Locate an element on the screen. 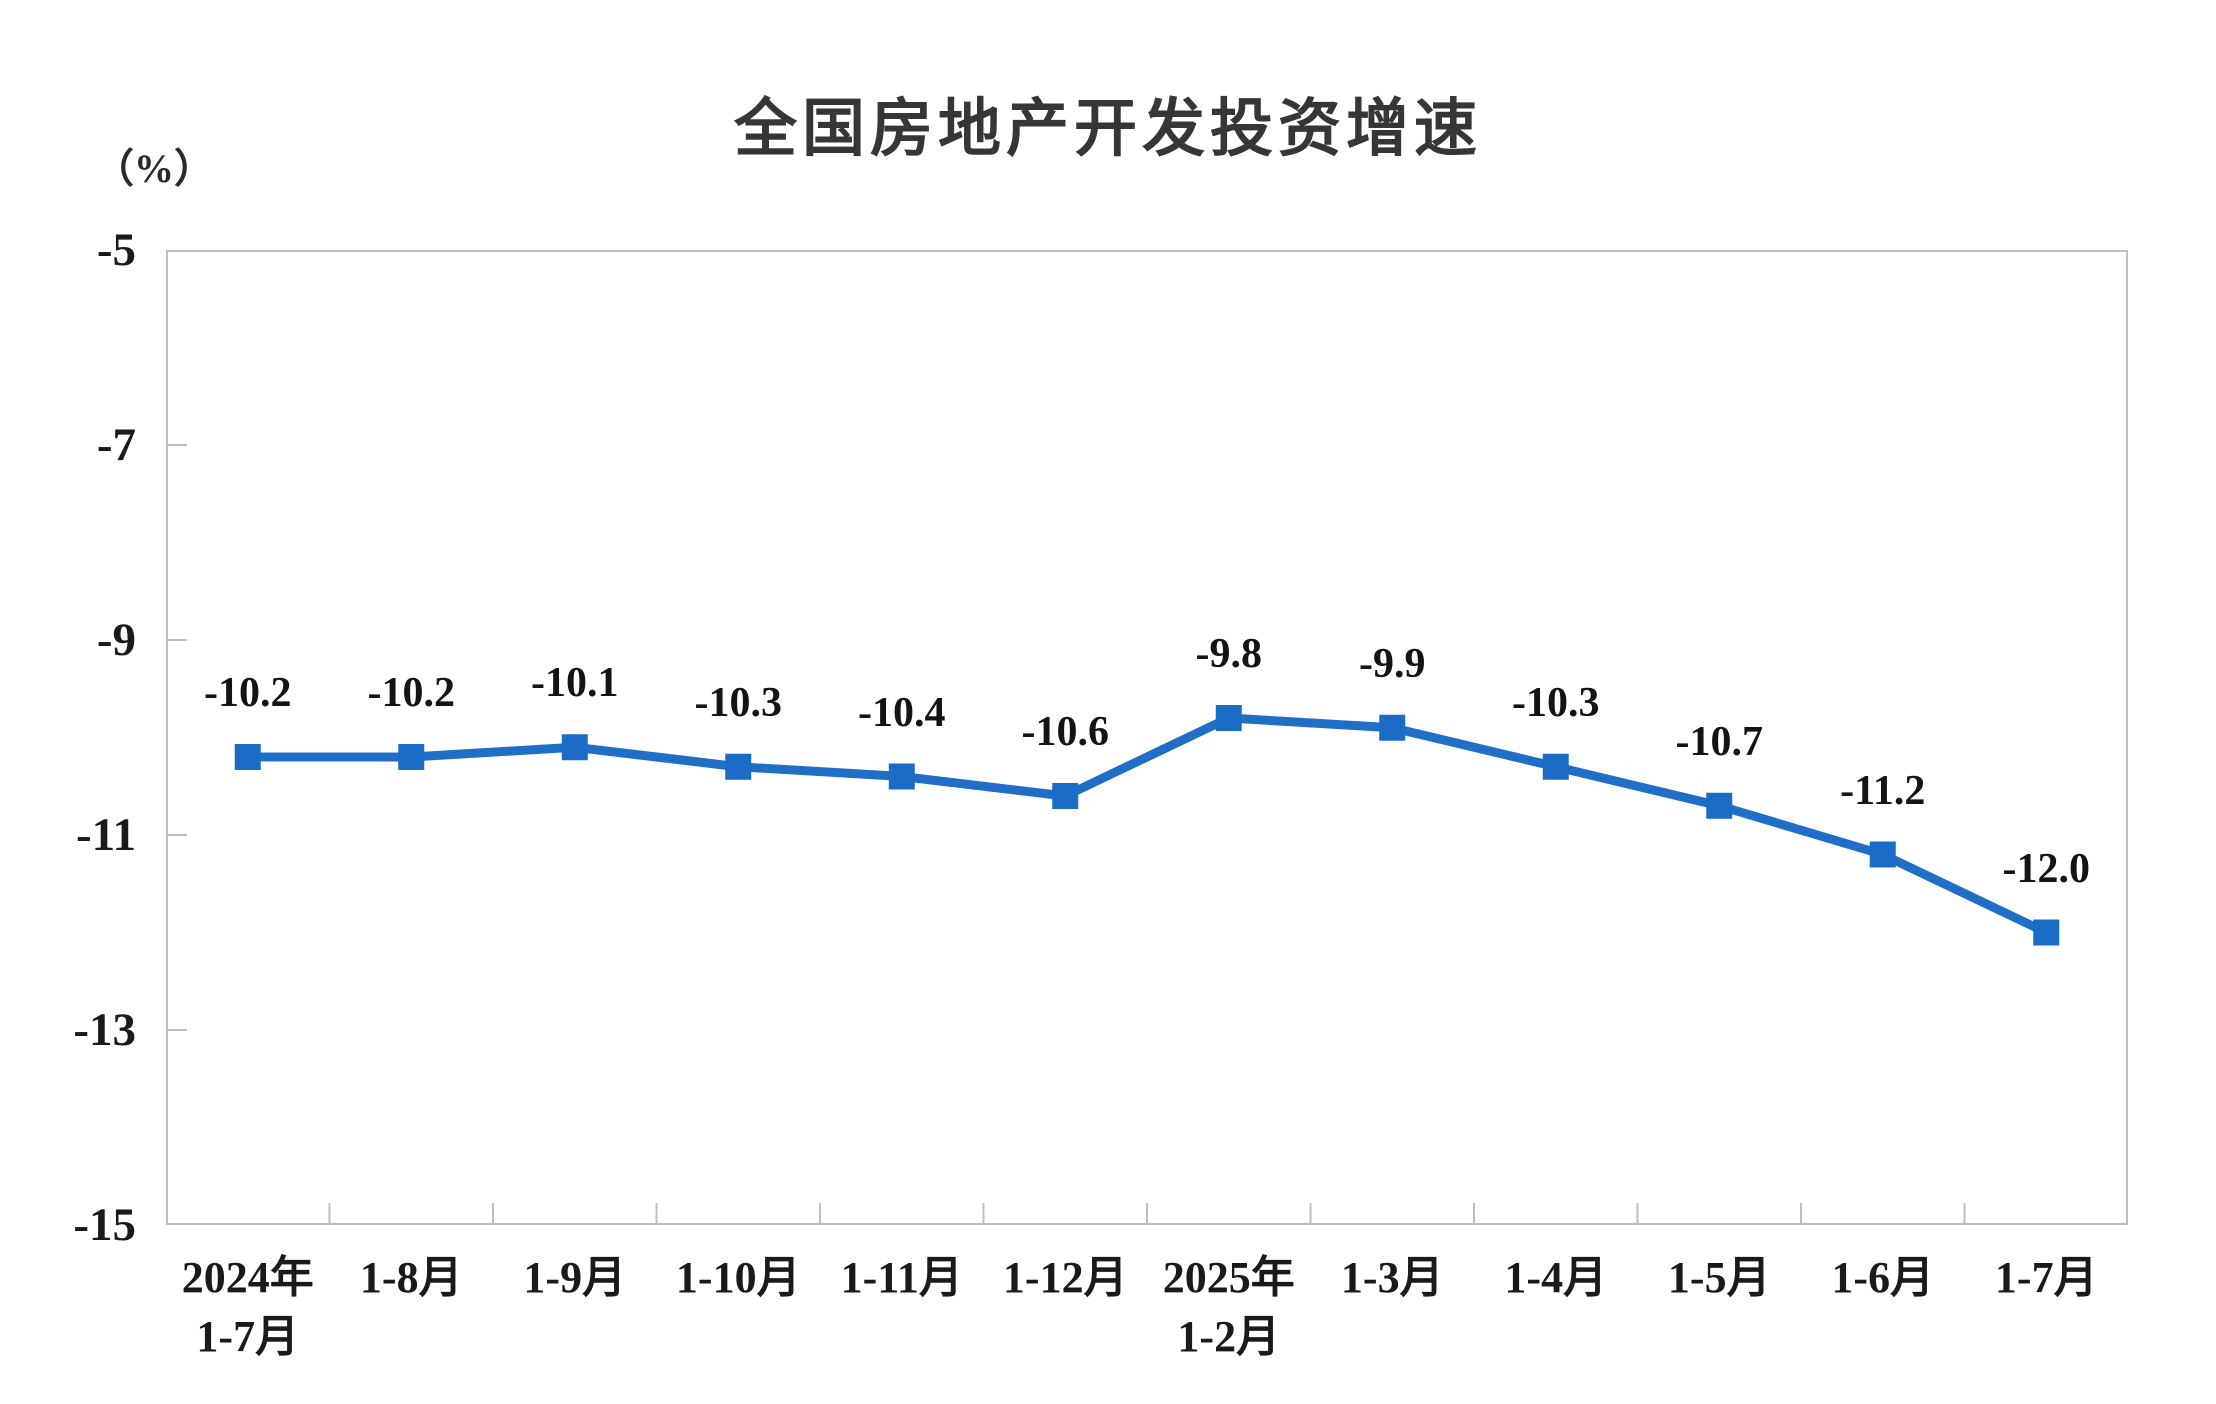 The image size is (2216, 1404). x-axis-category-label: 1-12月 is located at coordinates (1065, 1277).